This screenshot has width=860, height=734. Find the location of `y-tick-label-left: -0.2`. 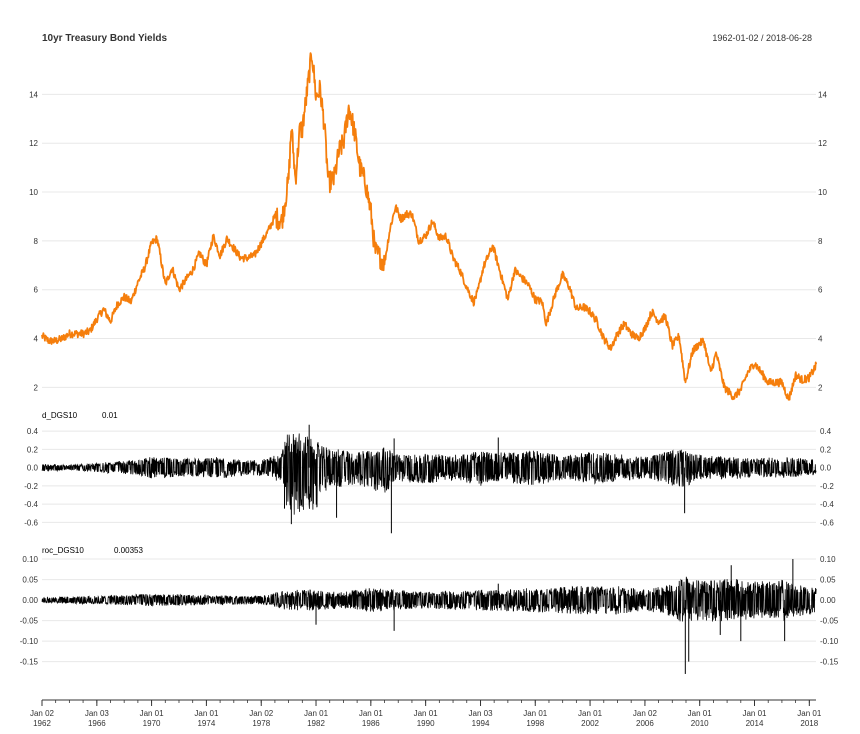

y-tick-label-left: -0.2 is located at coordinates (31, 486).